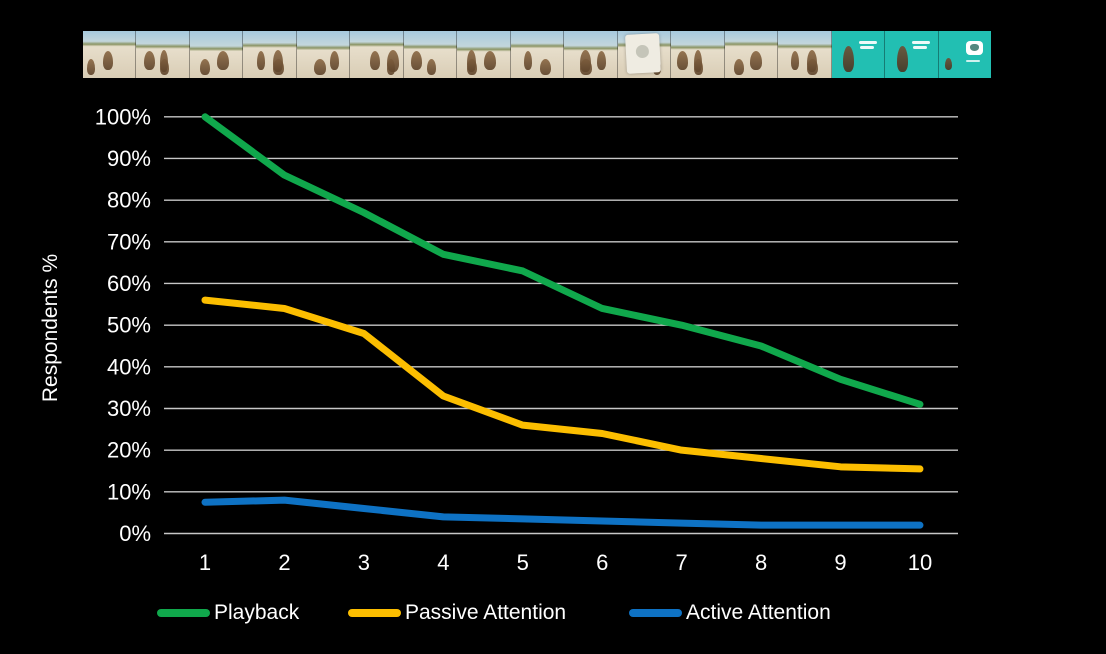  Describe the element at coordinates (135, 533) in the screenshot. I see `y-tick-label: 0%` at that location.